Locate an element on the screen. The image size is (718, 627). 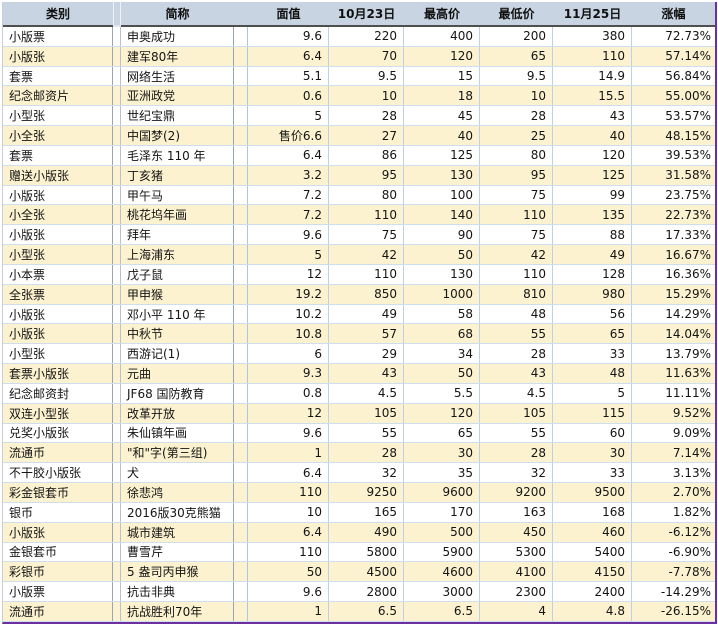
cell-name: 丁亥猪 is located at coordinates (177, 175).